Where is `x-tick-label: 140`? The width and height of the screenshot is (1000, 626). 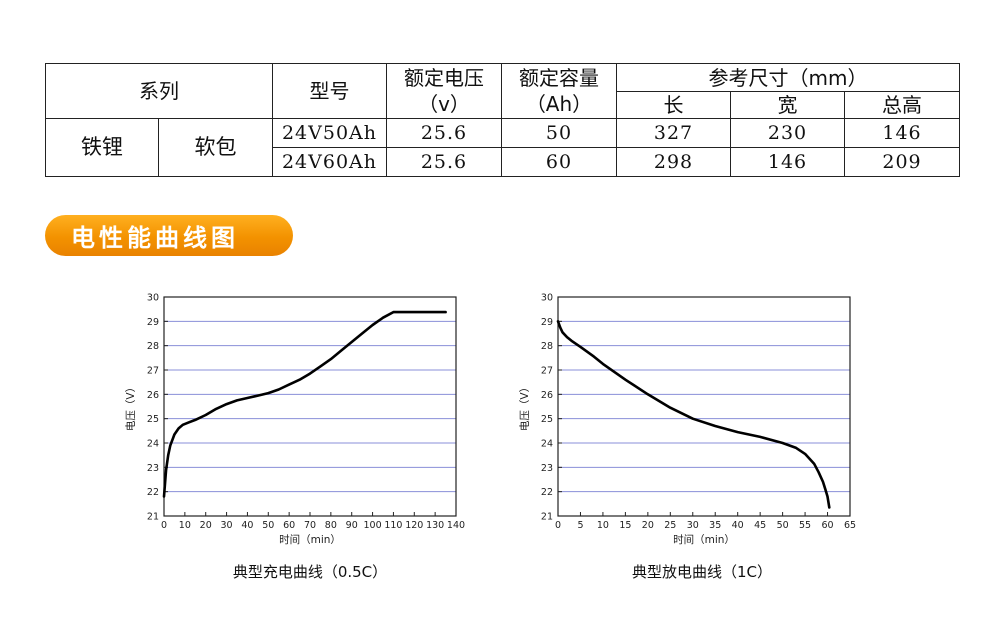 x-tick-label: 140 is located at coordinates (456, 525).